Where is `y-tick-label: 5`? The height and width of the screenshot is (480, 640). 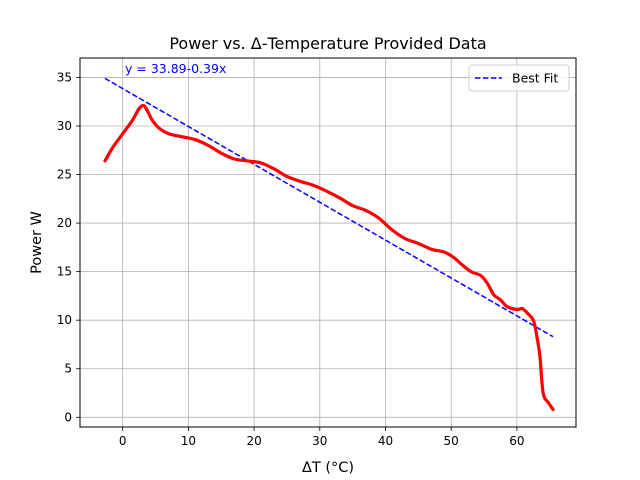 y-tick-label: 5 is located at coordinates (68, 369).